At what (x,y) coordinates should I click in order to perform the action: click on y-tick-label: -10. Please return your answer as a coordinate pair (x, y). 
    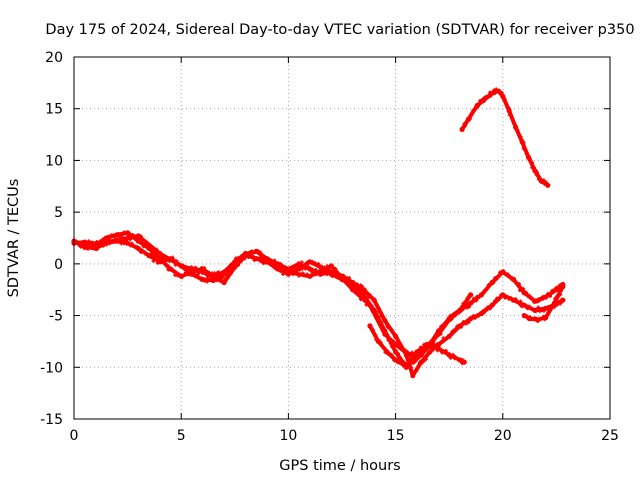
    Looking at the image, I should click on (51, 368).